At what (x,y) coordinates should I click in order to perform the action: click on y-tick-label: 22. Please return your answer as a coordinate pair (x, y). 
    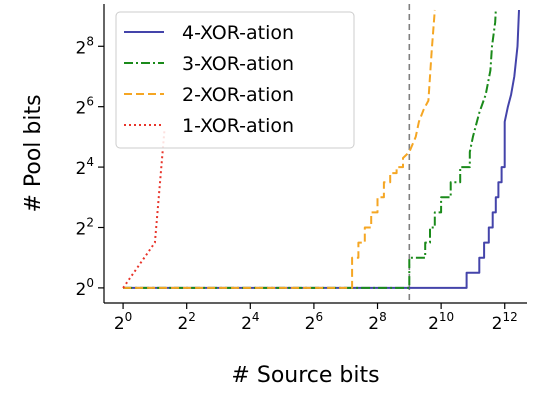
    Looking at the image, I should click on (85, 227).